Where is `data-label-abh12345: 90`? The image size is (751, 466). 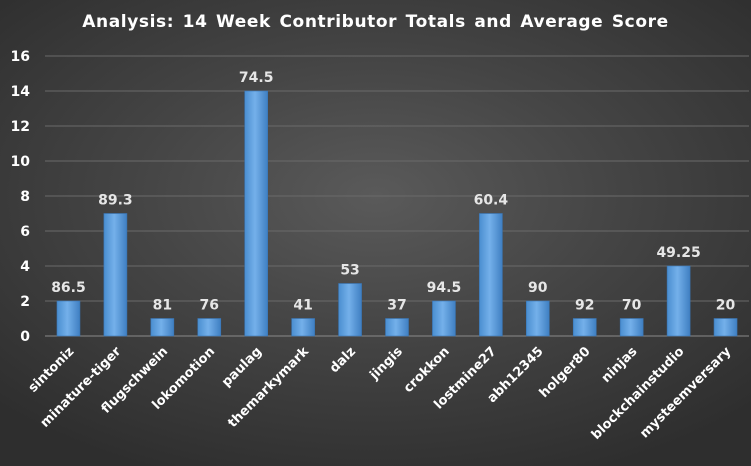
data-label-abh12345: 90 is located at coordinates (538, 288).